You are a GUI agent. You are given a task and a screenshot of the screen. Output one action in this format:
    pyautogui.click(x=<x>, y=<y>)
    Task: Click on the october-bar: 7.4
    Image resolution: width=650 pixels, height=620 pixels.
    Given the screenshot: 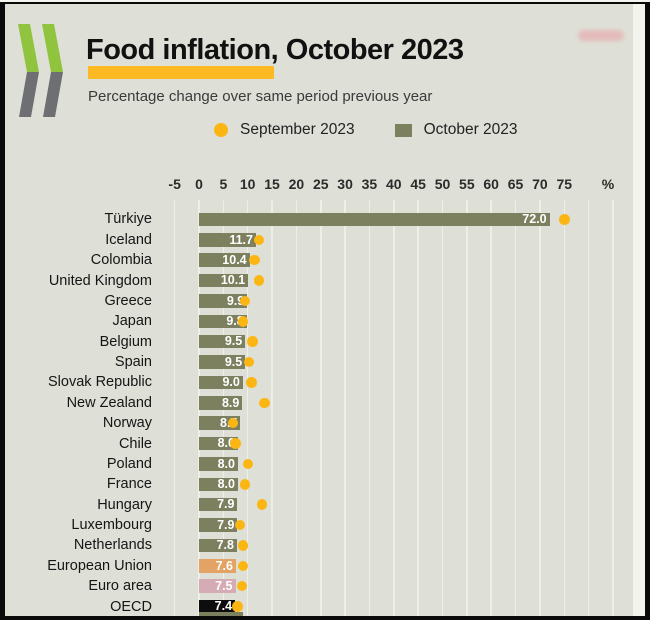 What is the action you would take?
    pyautogui.click(x=217, y=606)
    